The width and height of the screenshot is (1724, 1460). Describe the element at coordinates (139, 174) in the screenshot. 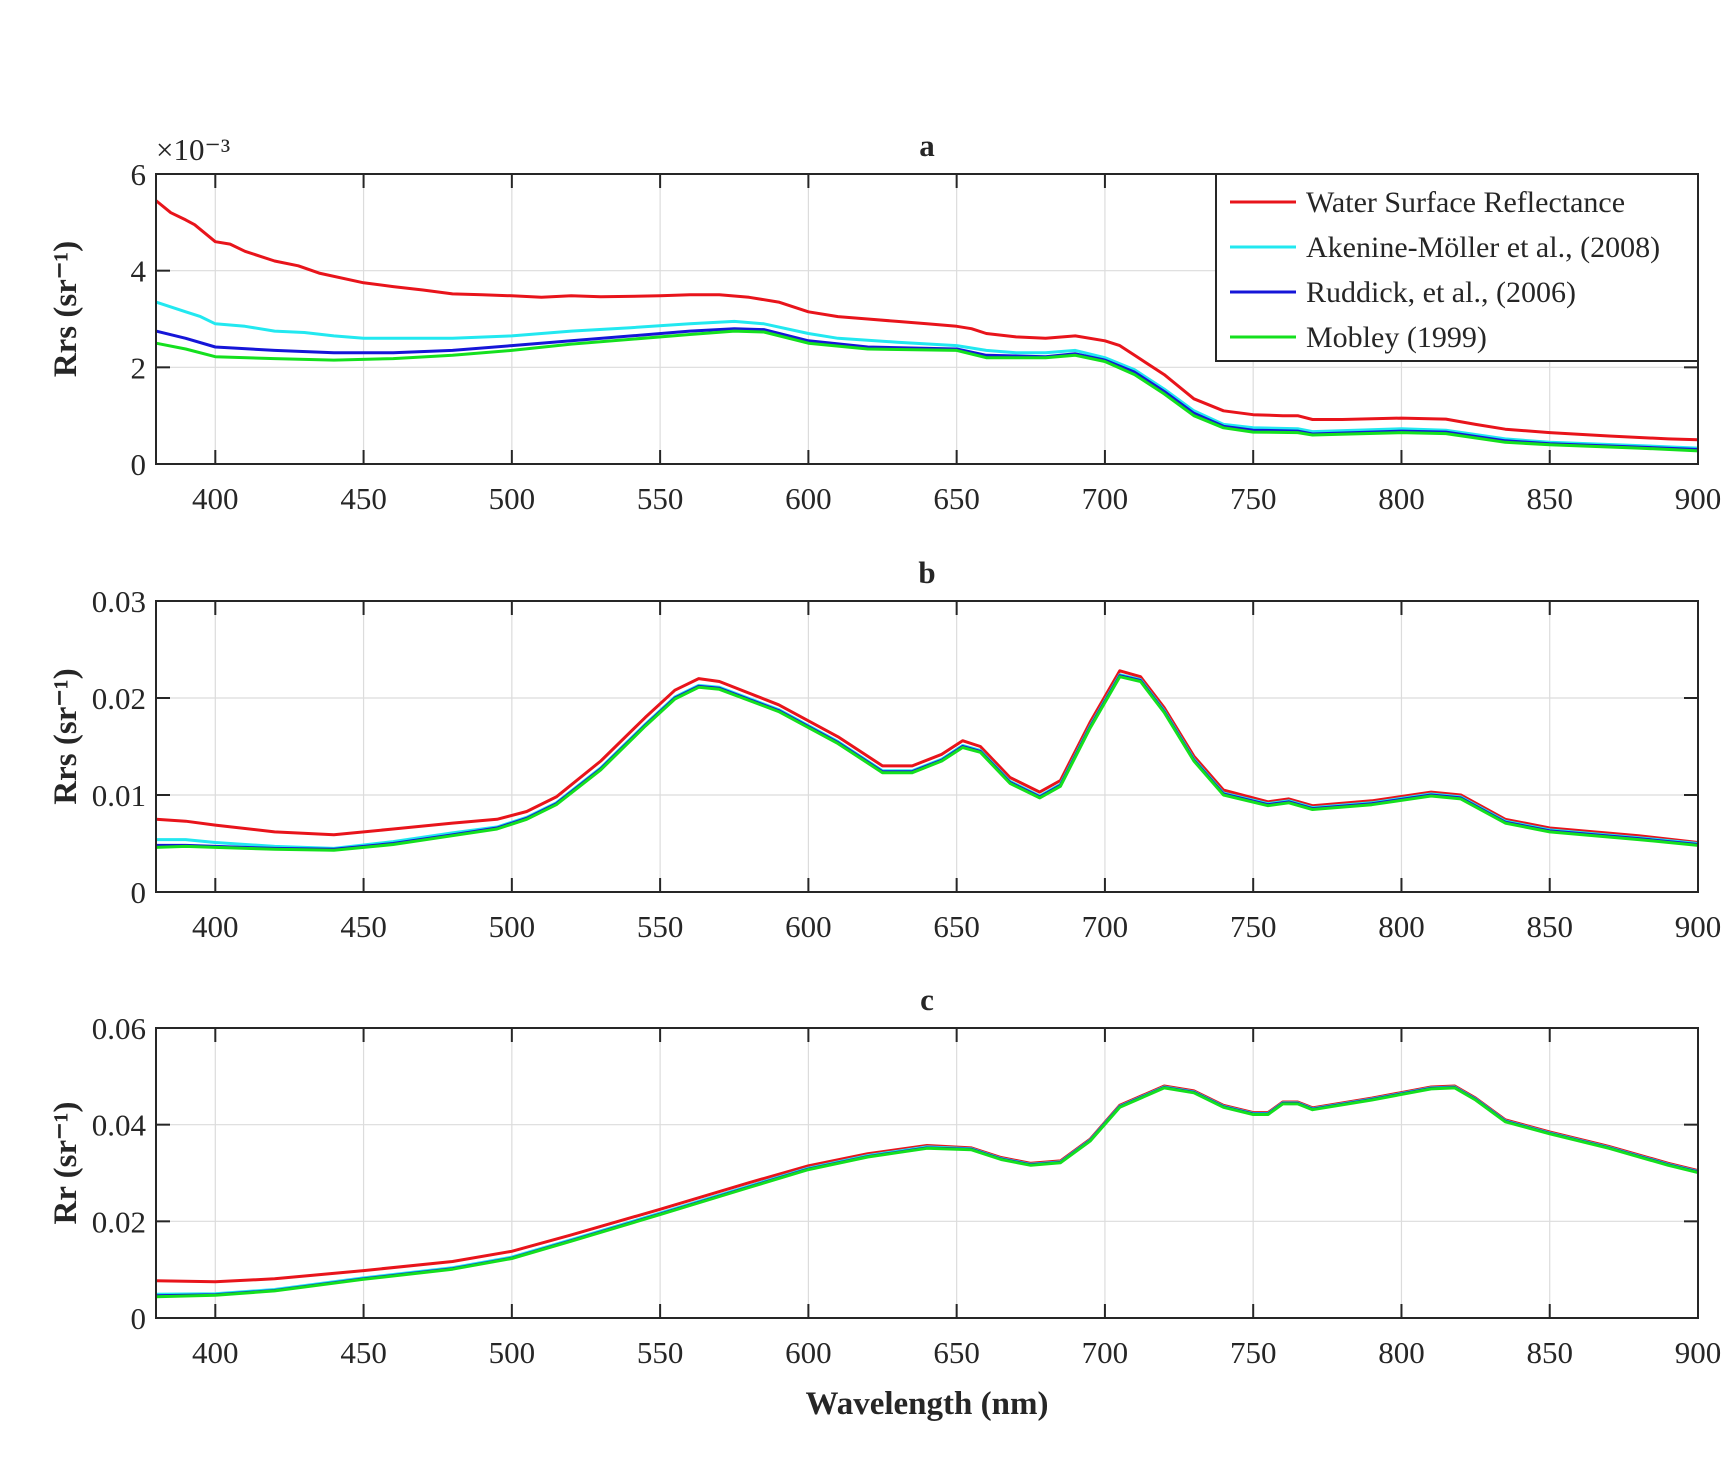

I see `y-tick-label: 6` at that location.